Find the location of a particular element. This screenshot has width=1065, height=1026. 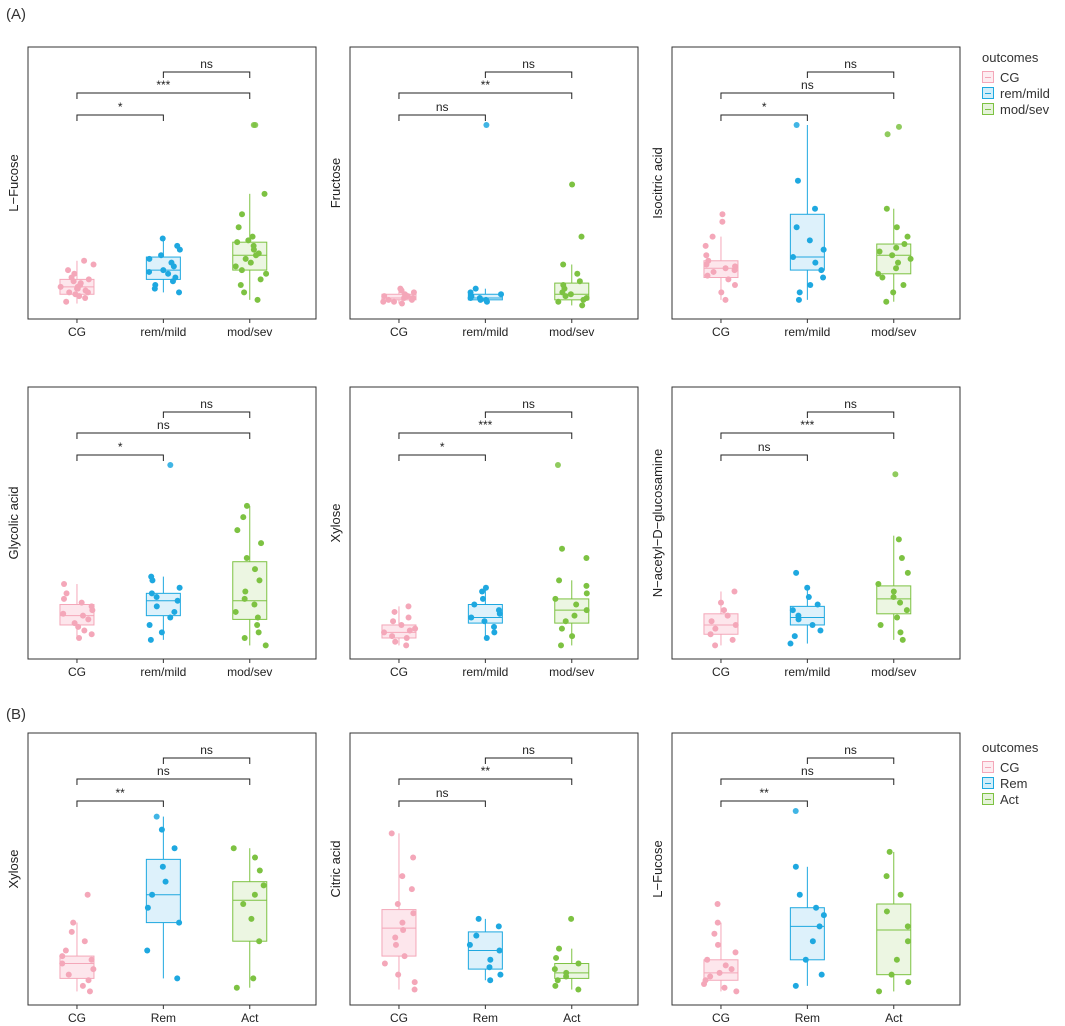

x-tick-label: Act is located at coordinates (572, 1018).